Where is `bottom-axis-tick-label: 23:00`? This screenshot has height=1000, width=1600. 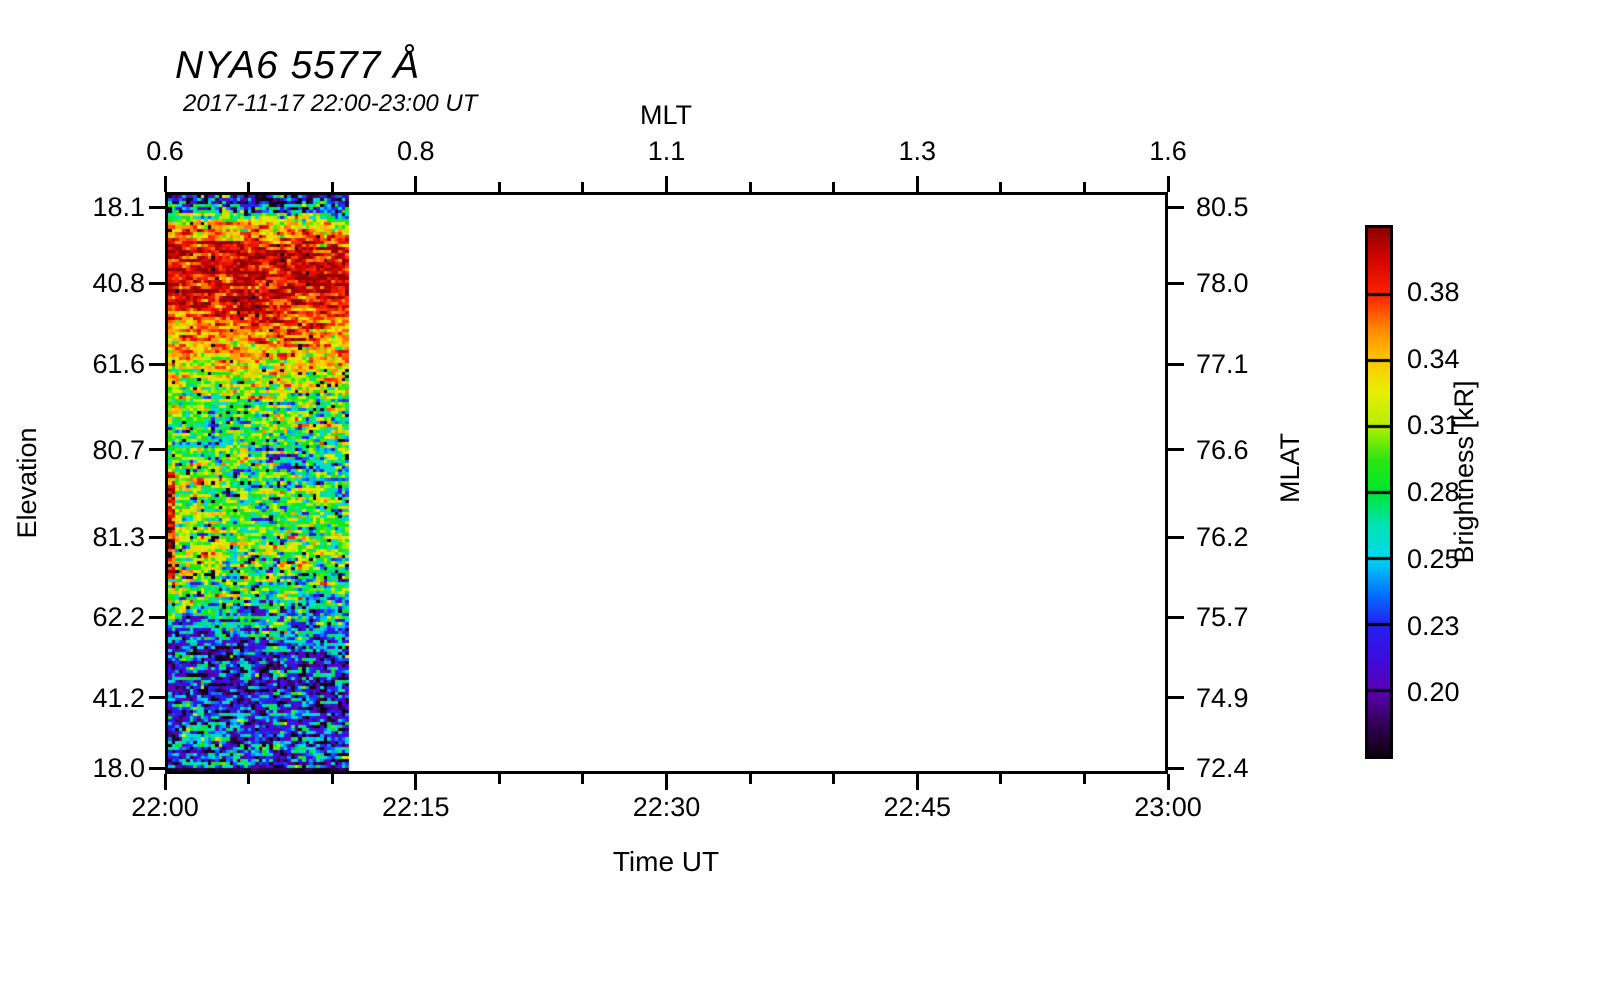
bottom-axis-tick-label: 23:00 is located at coordinates (1168, 807).